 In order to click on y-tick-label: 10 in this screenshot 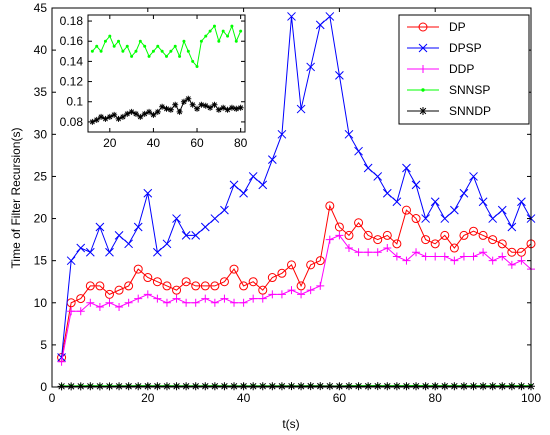, I will do `click(41, 303)`.